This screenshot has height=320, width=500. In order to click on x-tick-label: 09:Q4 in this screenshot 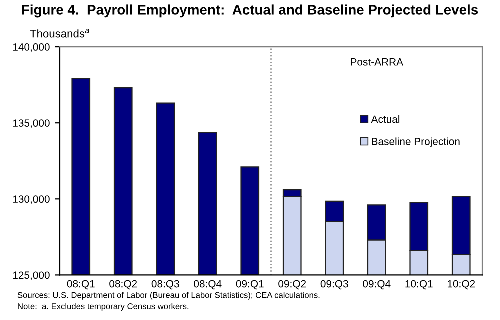, I will do `click(377, 285)`.